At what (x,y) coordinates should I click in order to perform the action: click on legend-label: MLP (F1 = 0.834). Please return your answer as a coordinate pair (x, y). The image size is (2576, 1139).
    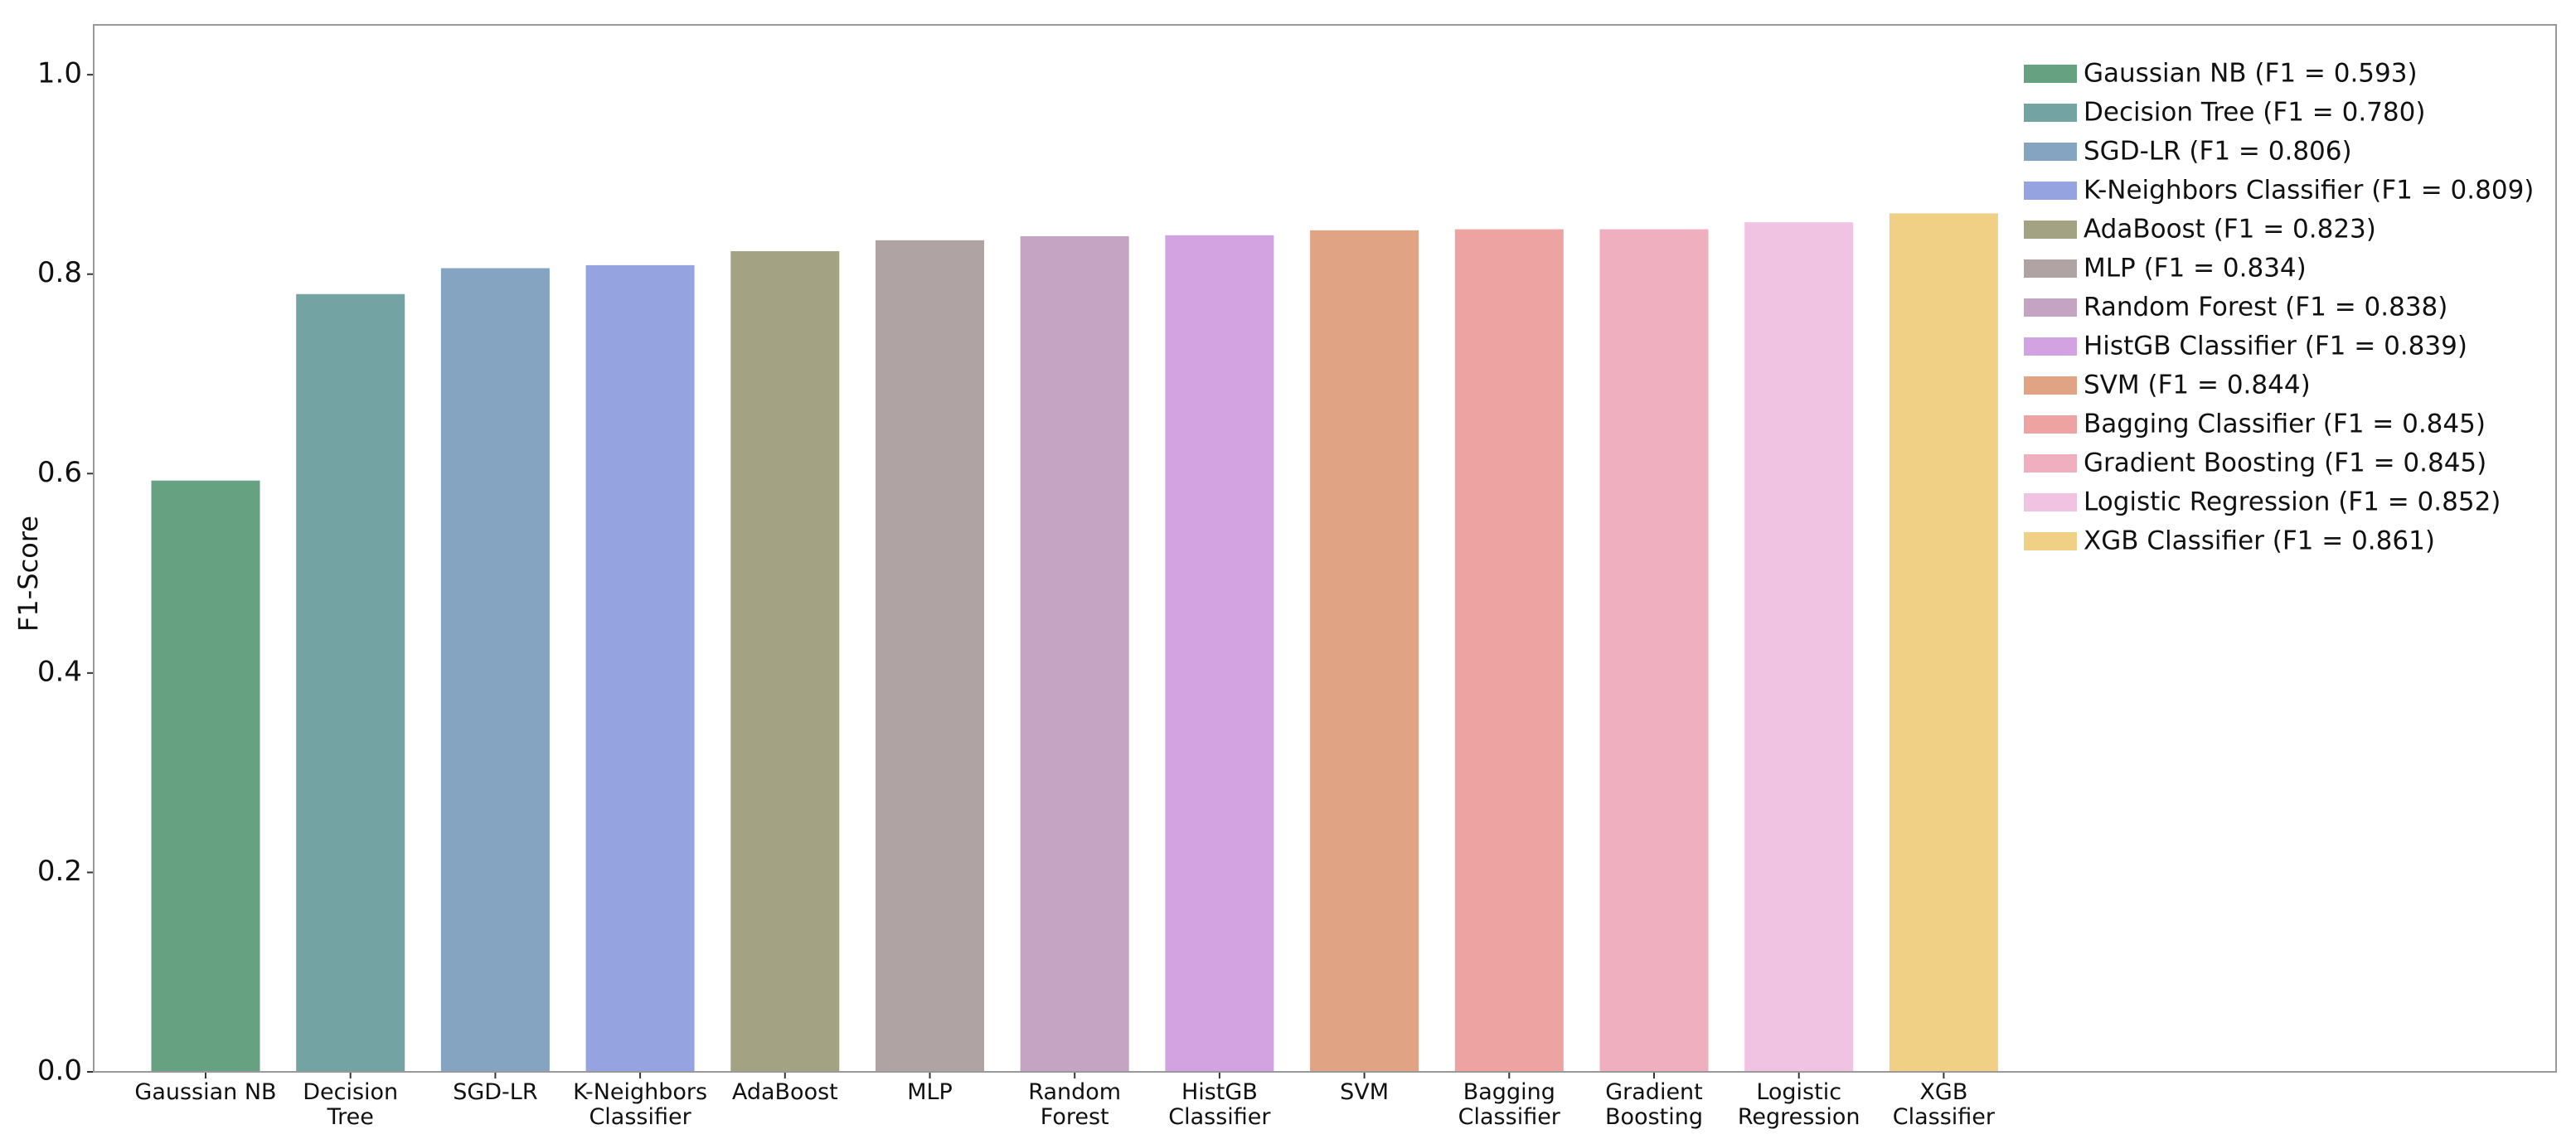
    Looking at the image, I should click on (2195, 269).